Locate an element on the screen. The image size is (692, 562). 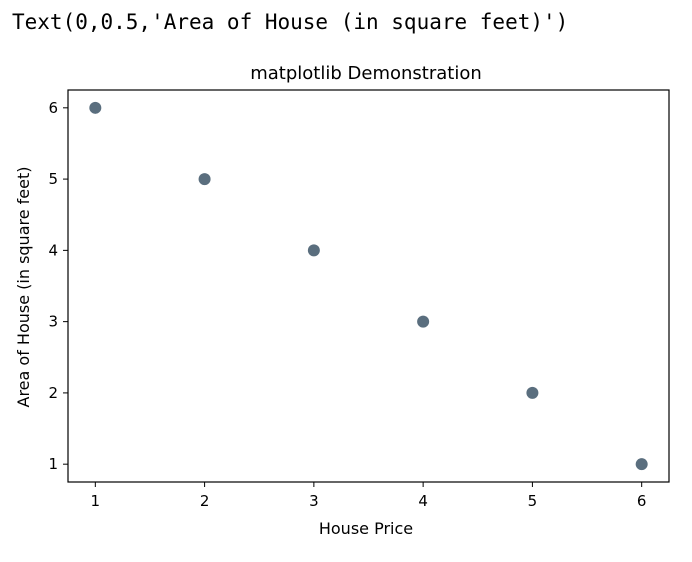
y-tick-label: 1 is located at coordinates (53, 464).